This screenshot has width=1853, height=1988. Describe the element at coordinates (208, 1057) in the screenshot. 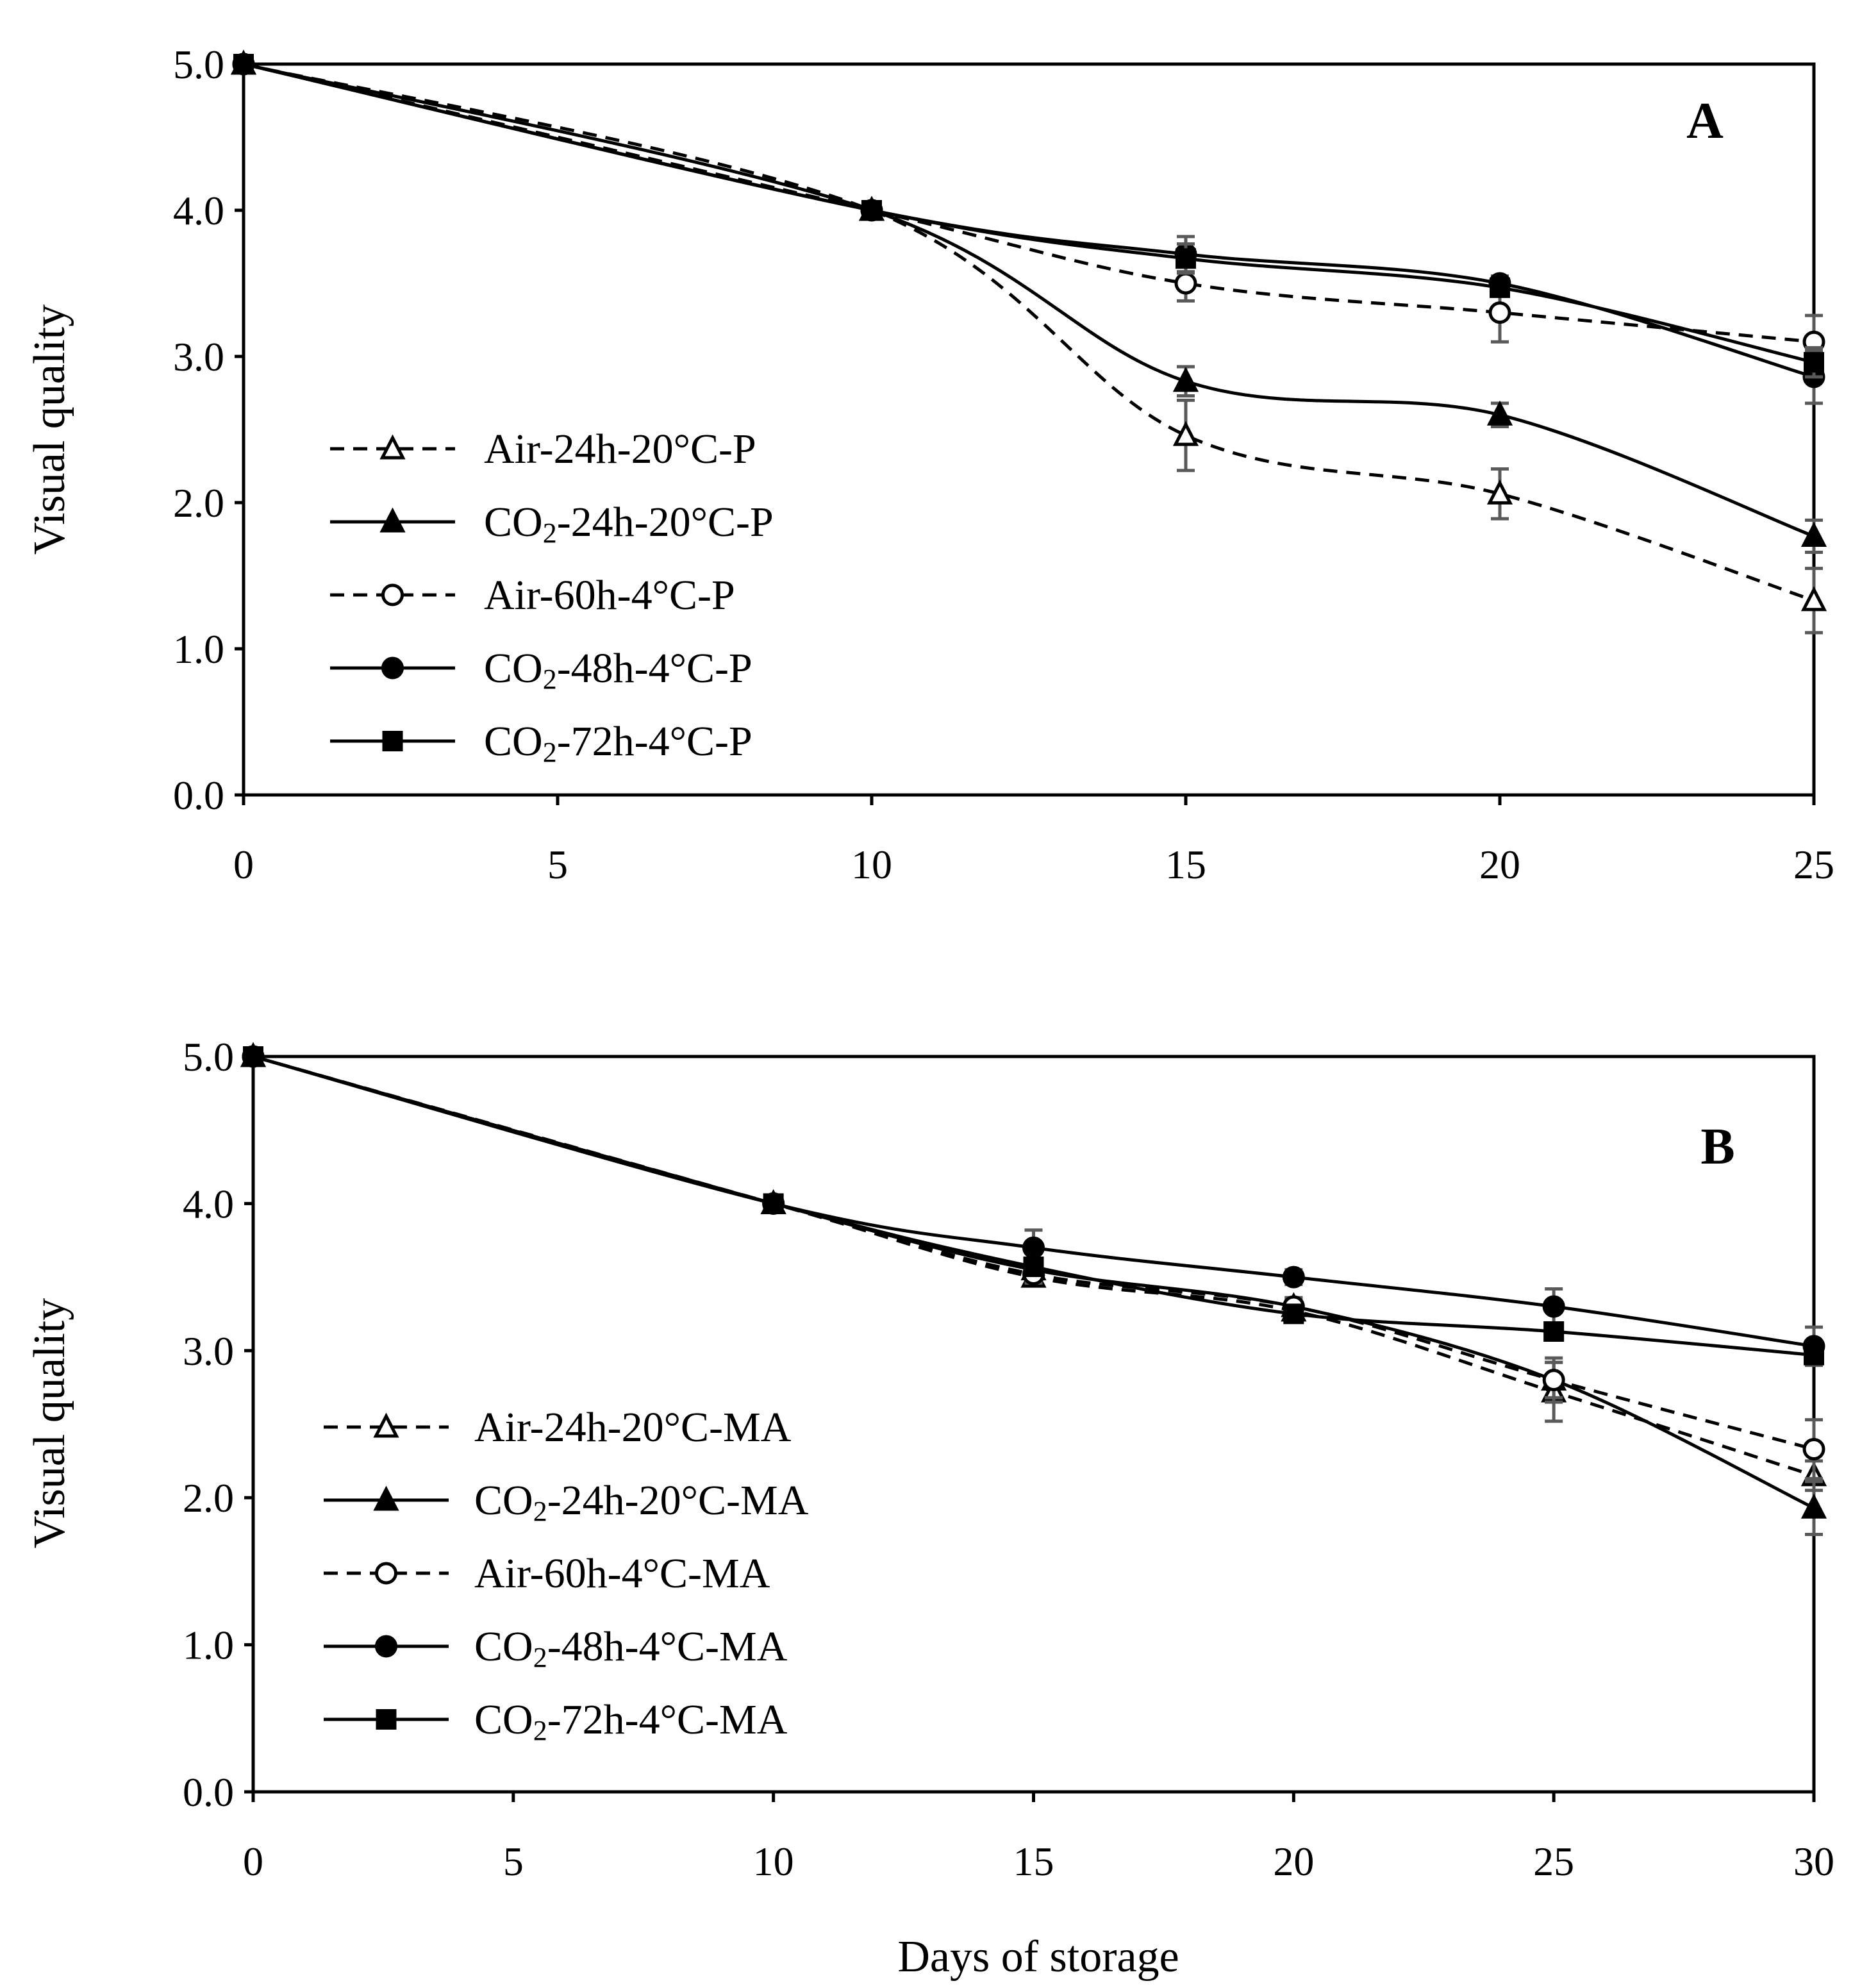

I see `y-tick-label: 5.0` at that location.